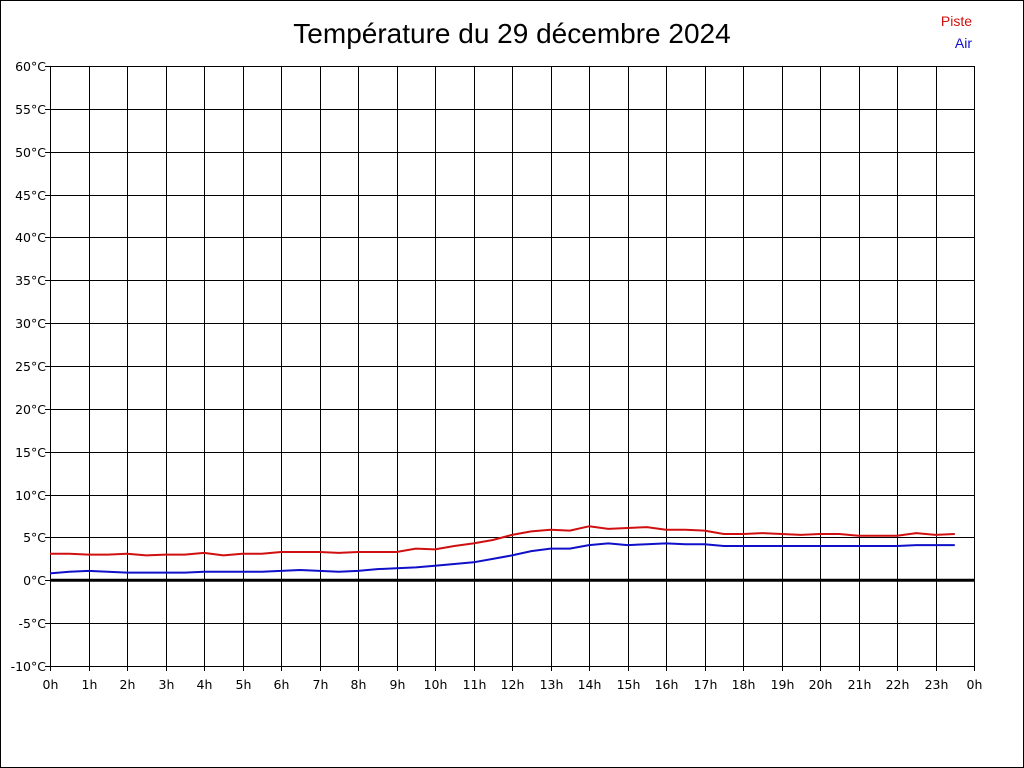  I want to click on x-tick-label: 15h, so click(629, 684).